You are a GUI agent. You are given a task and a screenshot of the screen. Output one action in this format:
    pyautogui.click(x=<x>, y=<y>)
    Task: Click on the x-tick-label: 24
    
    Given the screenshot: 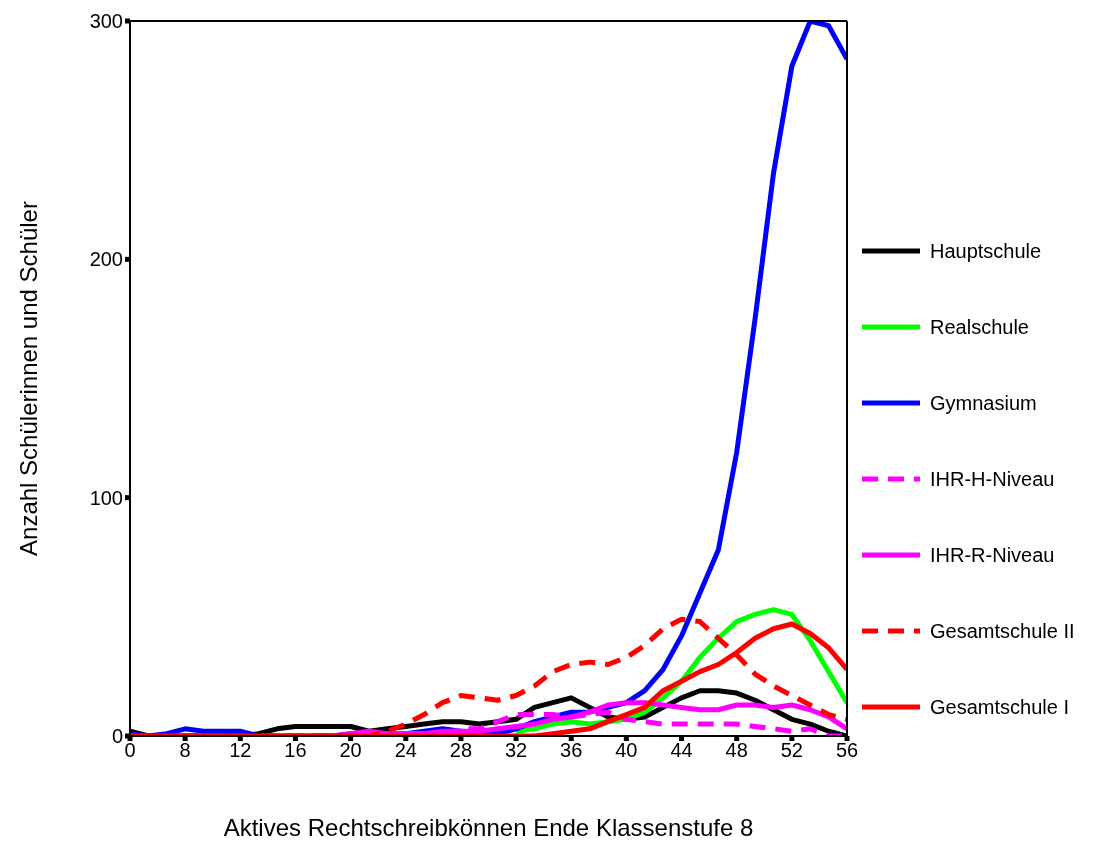 What is the action you would take?
    pyautogui.click(x=405, y=750)
    